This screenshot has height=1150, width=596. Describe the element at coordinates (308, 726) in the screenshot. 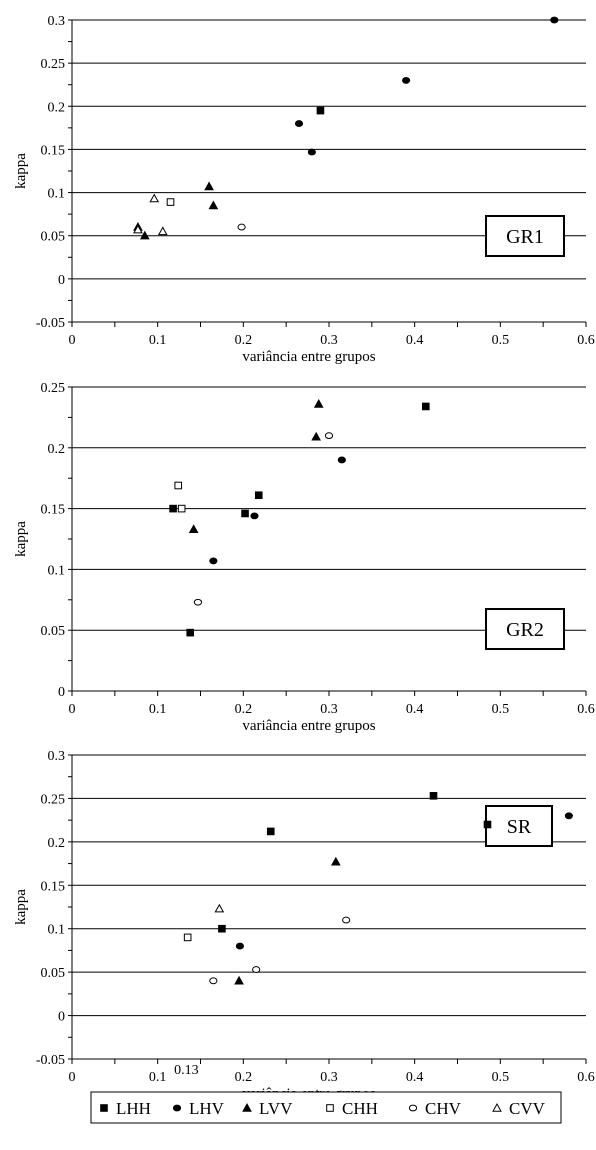

I see `x-axis-label: variância entre grupos` at that location.